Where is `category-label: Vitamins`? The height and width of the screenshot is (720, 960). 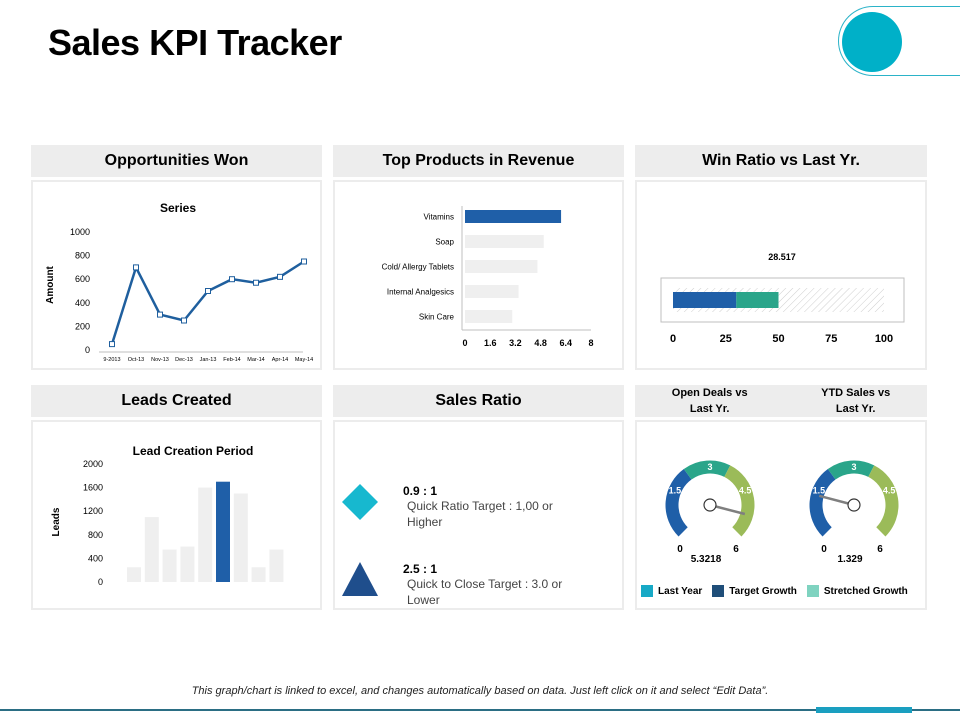
category-label: Vitamins is located at coordinates (438, 217).